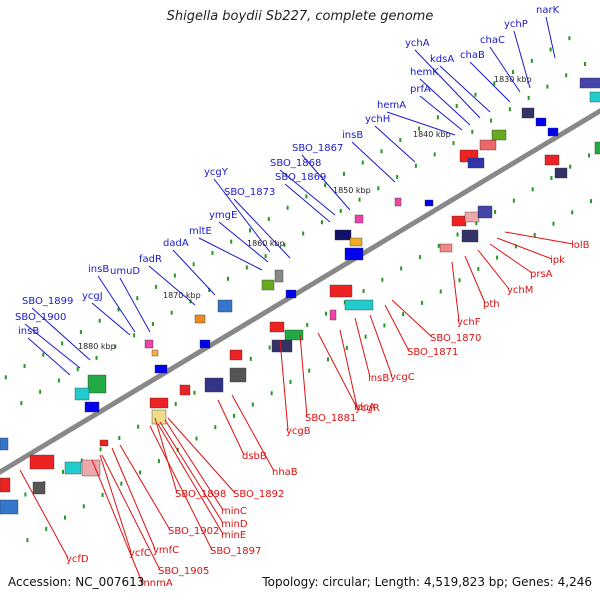  I want to click on gene-label-reverse: SBO_1898, so click(200, 494).